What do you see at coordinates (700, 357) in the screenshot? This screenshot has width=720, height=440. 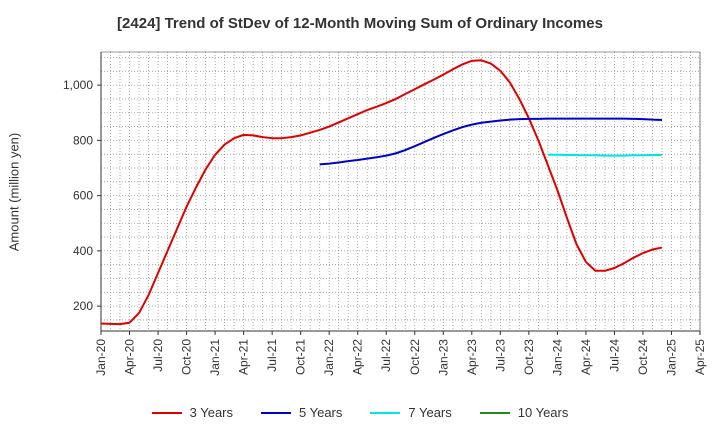 I see `x-tick-label: Apr-25` at bounding box center [700, 357].